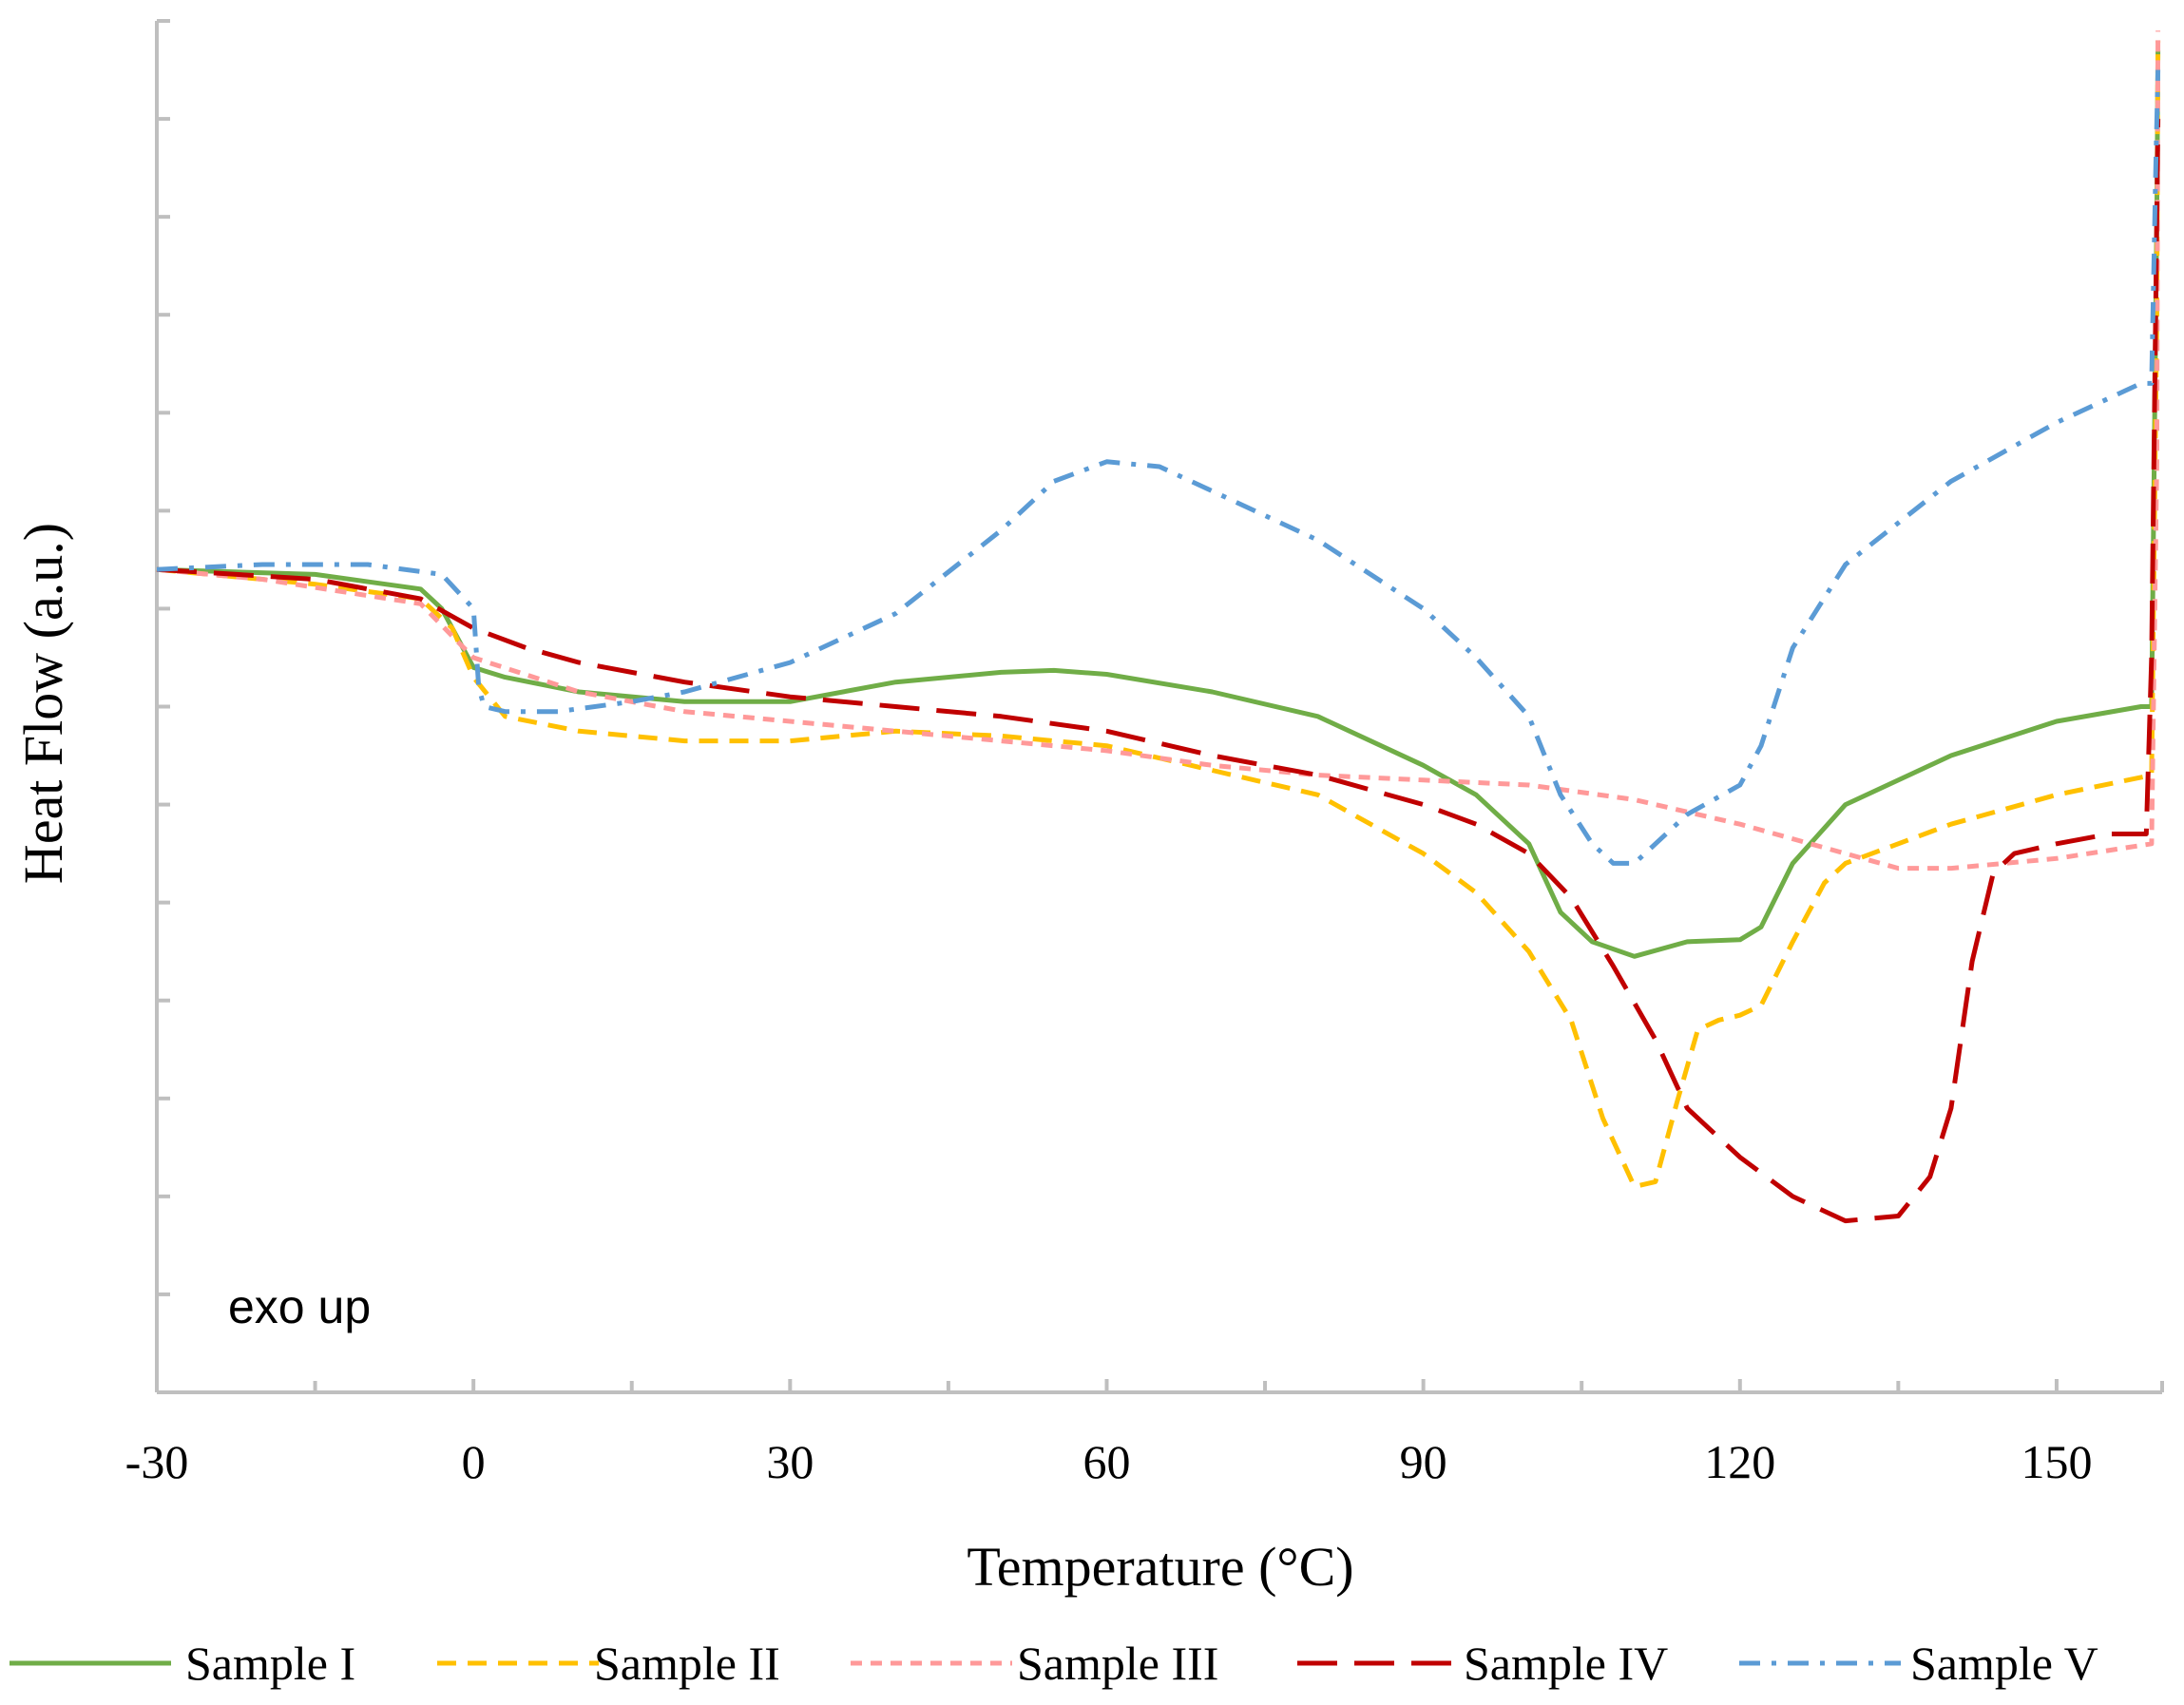  Describe the element at coordinates (1739, 1461) in the screenshot. I see `x-tick-label-5: 120` at that location.